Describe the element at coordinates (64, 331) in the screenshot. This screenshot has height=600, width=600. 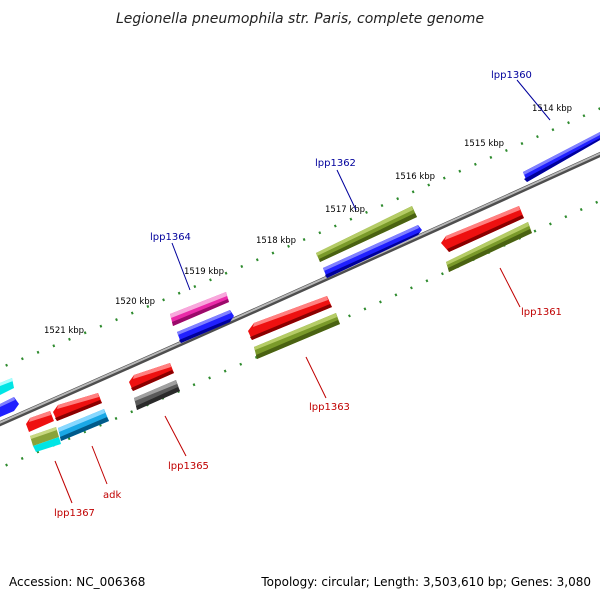
I see `tick-label-1521: 1521 kbp` at that location.